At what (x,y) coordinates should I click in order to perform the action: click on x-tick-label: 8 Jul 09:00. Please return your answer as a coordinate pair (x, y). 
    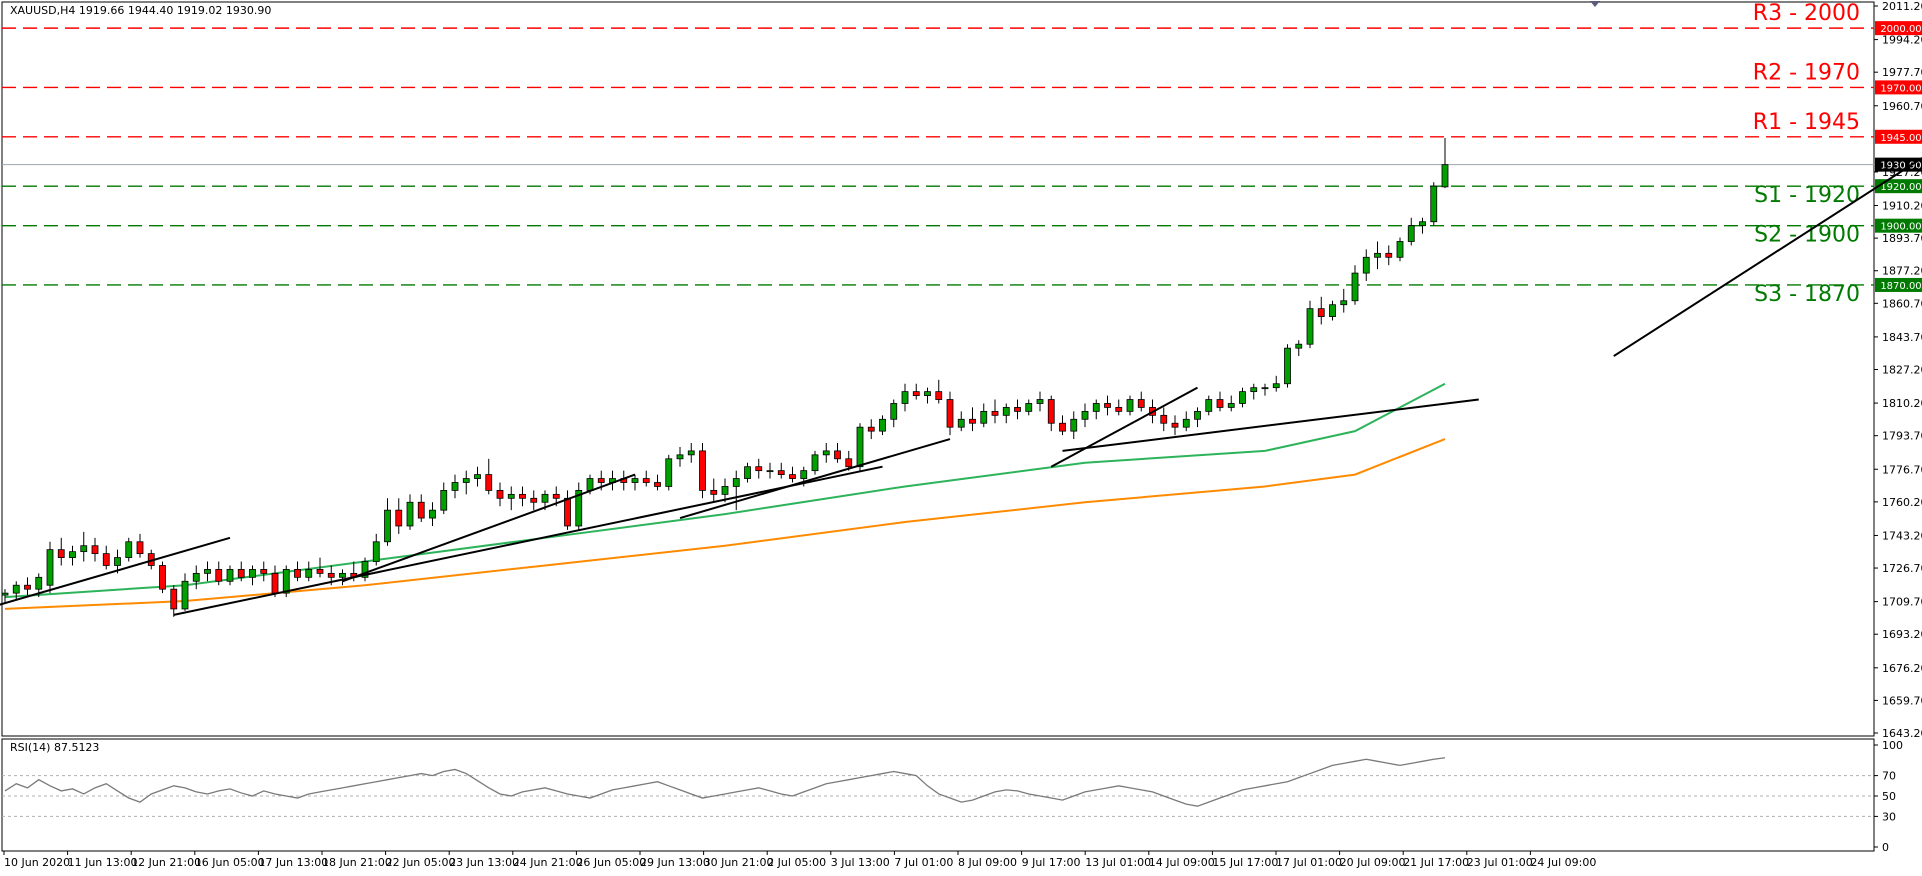
    Looking at the image, I should click on (987, 862).